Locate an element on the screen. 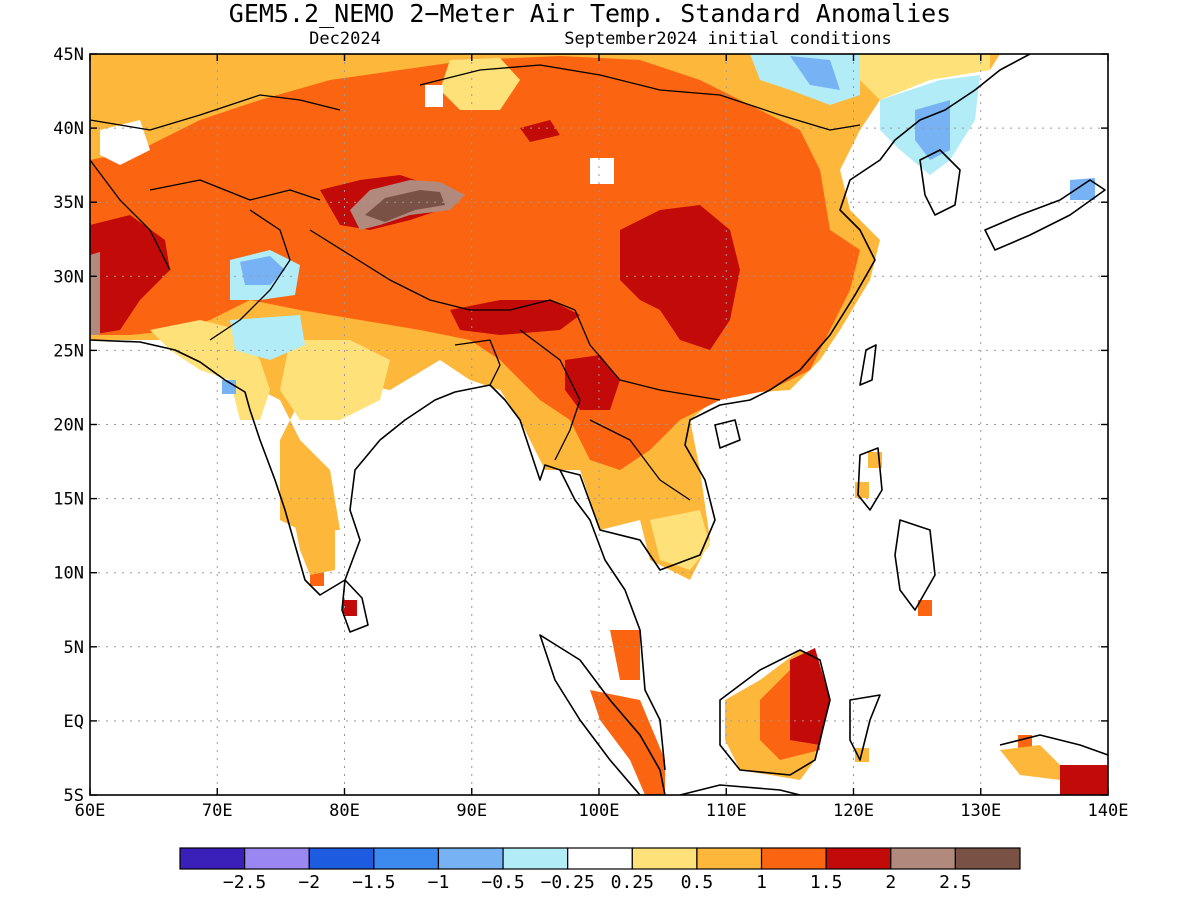 Image resolution: width=1200 pixels, height=905 pixels. colorbar-label: −1.5 is located at coordinates (373, 882).